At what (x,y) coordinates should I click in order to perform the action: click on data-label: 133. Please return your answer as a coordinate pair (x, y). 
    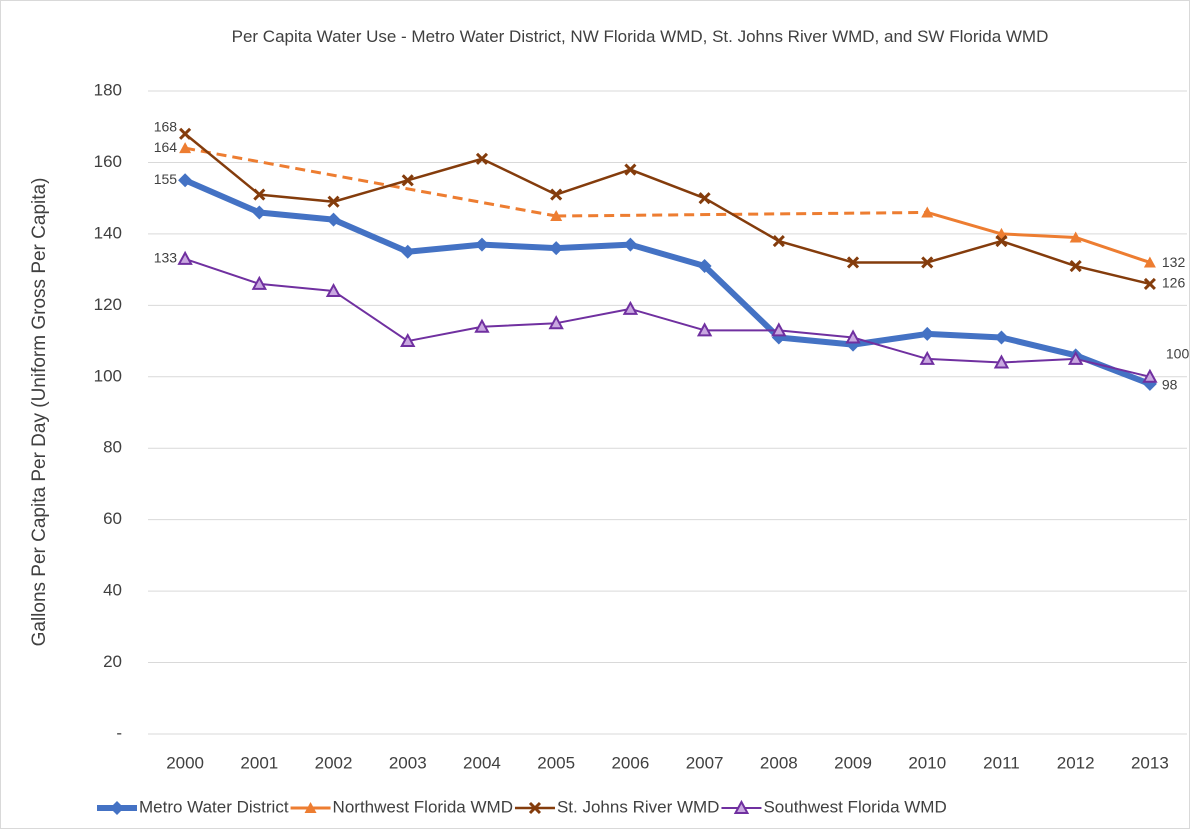
    Looking at the image, I should click on (166, 258).